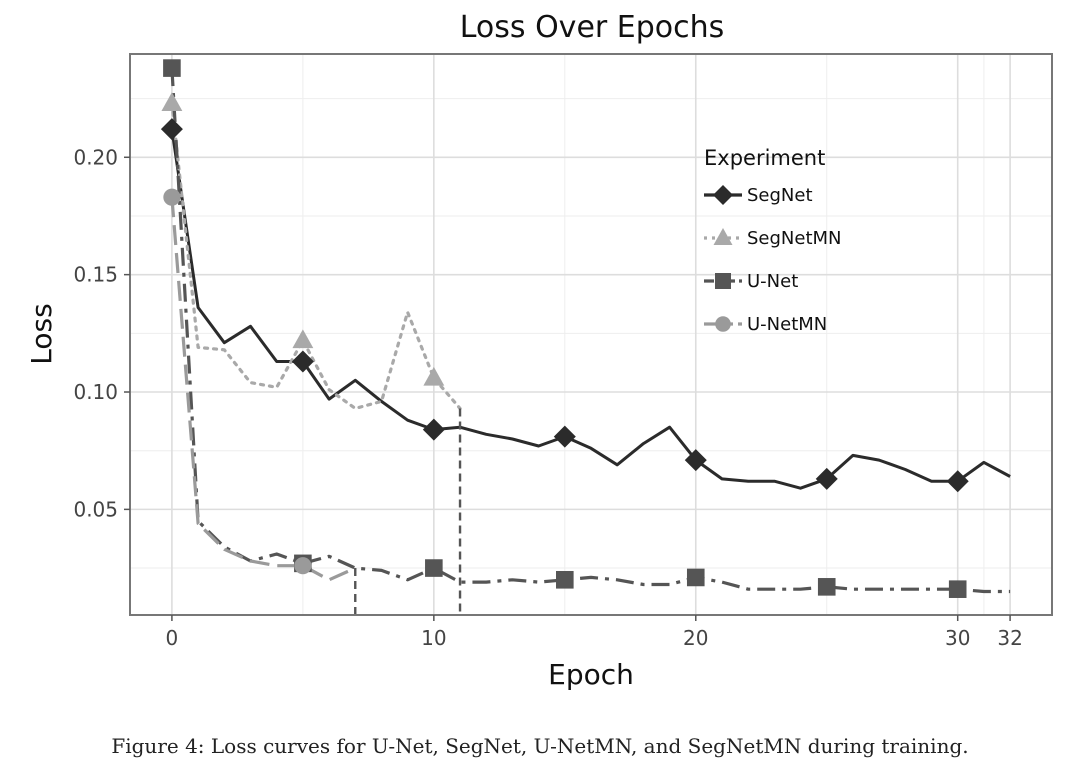  Describe the element at coordinates (263, 389) in the screenshot. I see `series-line-unetmn` at that location.